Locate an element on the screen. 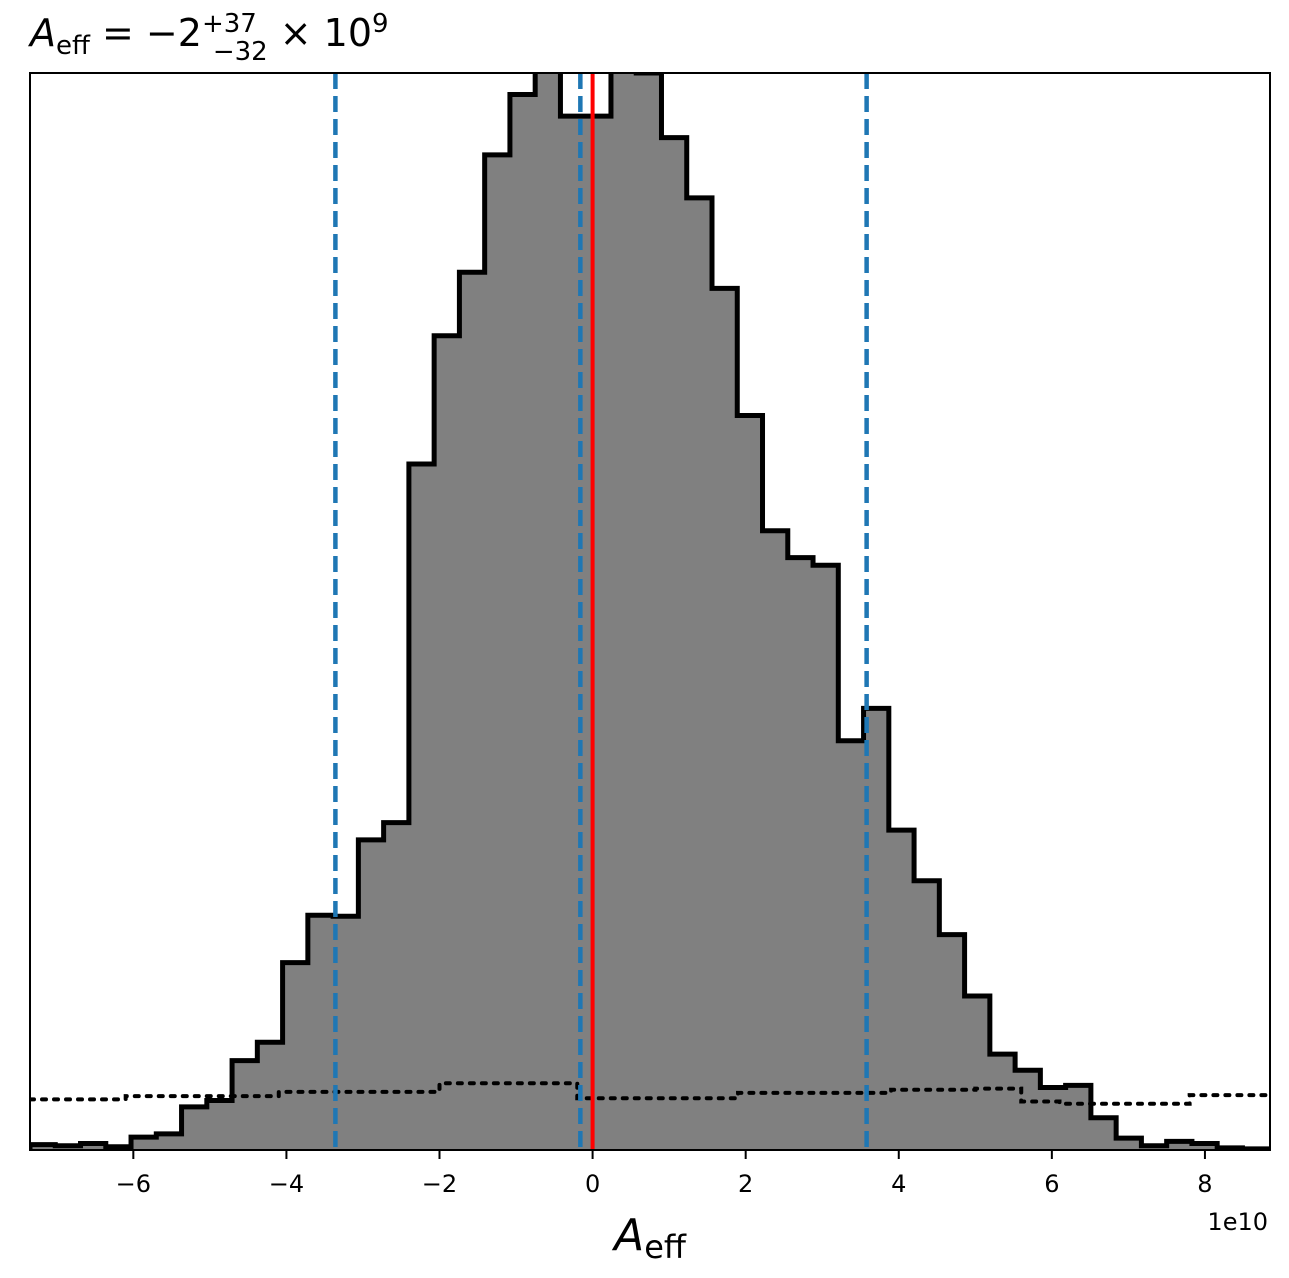 This screenshot has width=1289, height=1278. x-tick-label: −6 is located at coordinates (133, 1184).